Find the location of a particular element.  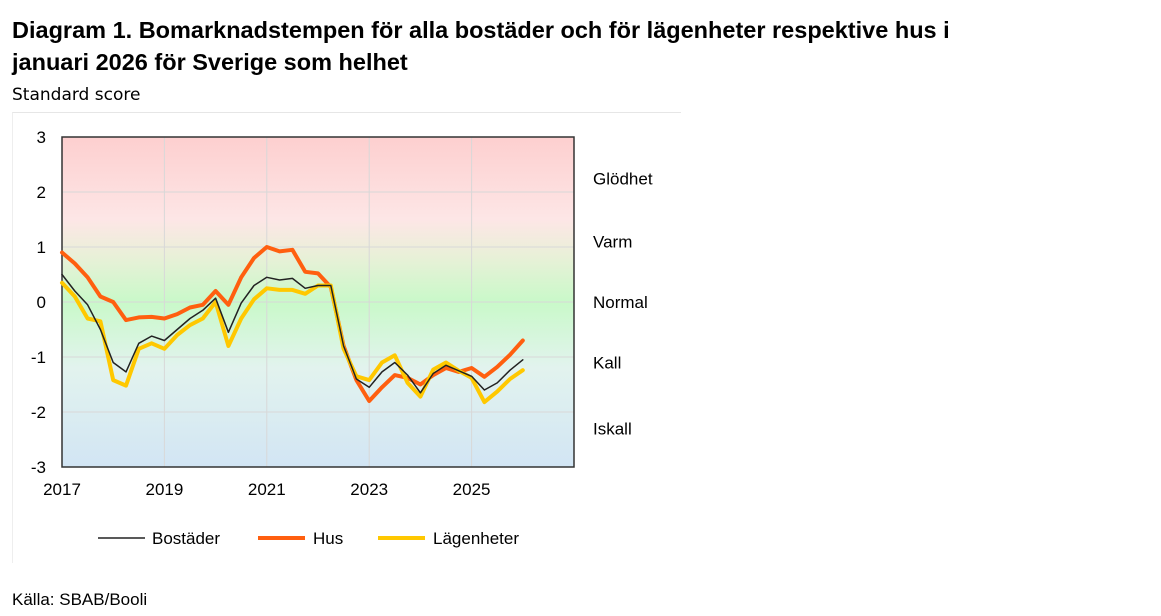

x-tick-label: 2021 is located at coordinates (267, 489).